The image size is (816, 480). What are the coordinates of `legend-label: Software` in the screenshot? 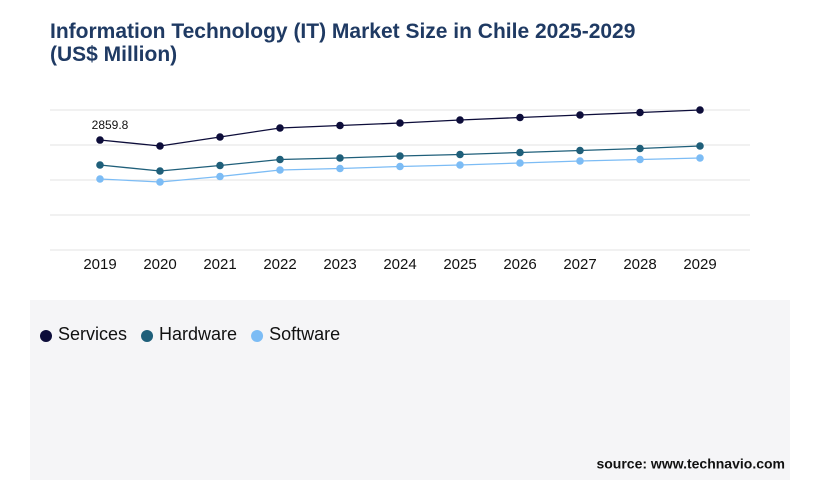 It's located at (304, 334).